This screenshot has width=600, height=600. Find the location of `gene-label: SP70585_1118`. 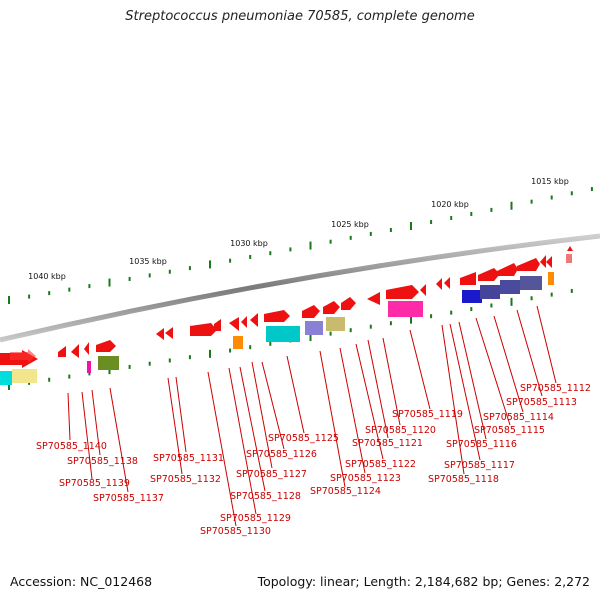

gene-label: SP70585_1118 is located at coordinates (463, 479).